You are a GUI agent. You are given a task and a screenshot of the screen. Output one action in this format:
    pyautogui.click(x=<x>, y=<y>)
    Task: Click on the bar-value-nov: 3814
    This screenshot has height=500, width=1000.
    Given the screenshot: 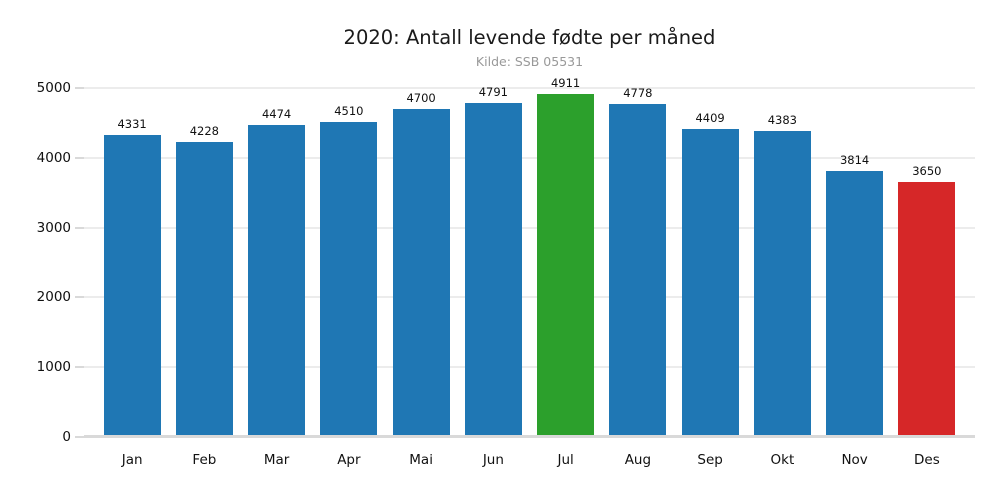 What is the action you would take?
    pyautogui.click(x=854, y=159)
    